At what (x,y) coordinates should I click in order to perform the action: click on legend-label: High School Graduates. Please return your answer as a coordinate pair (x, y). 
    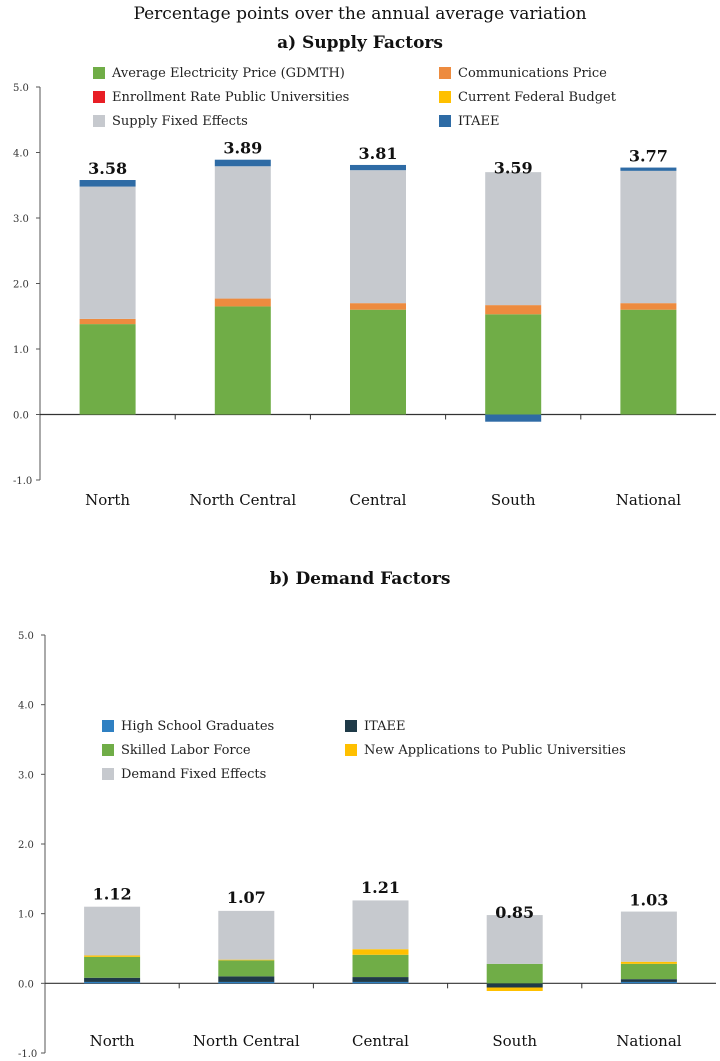
    Looking at the image, I should click on (197, 726).